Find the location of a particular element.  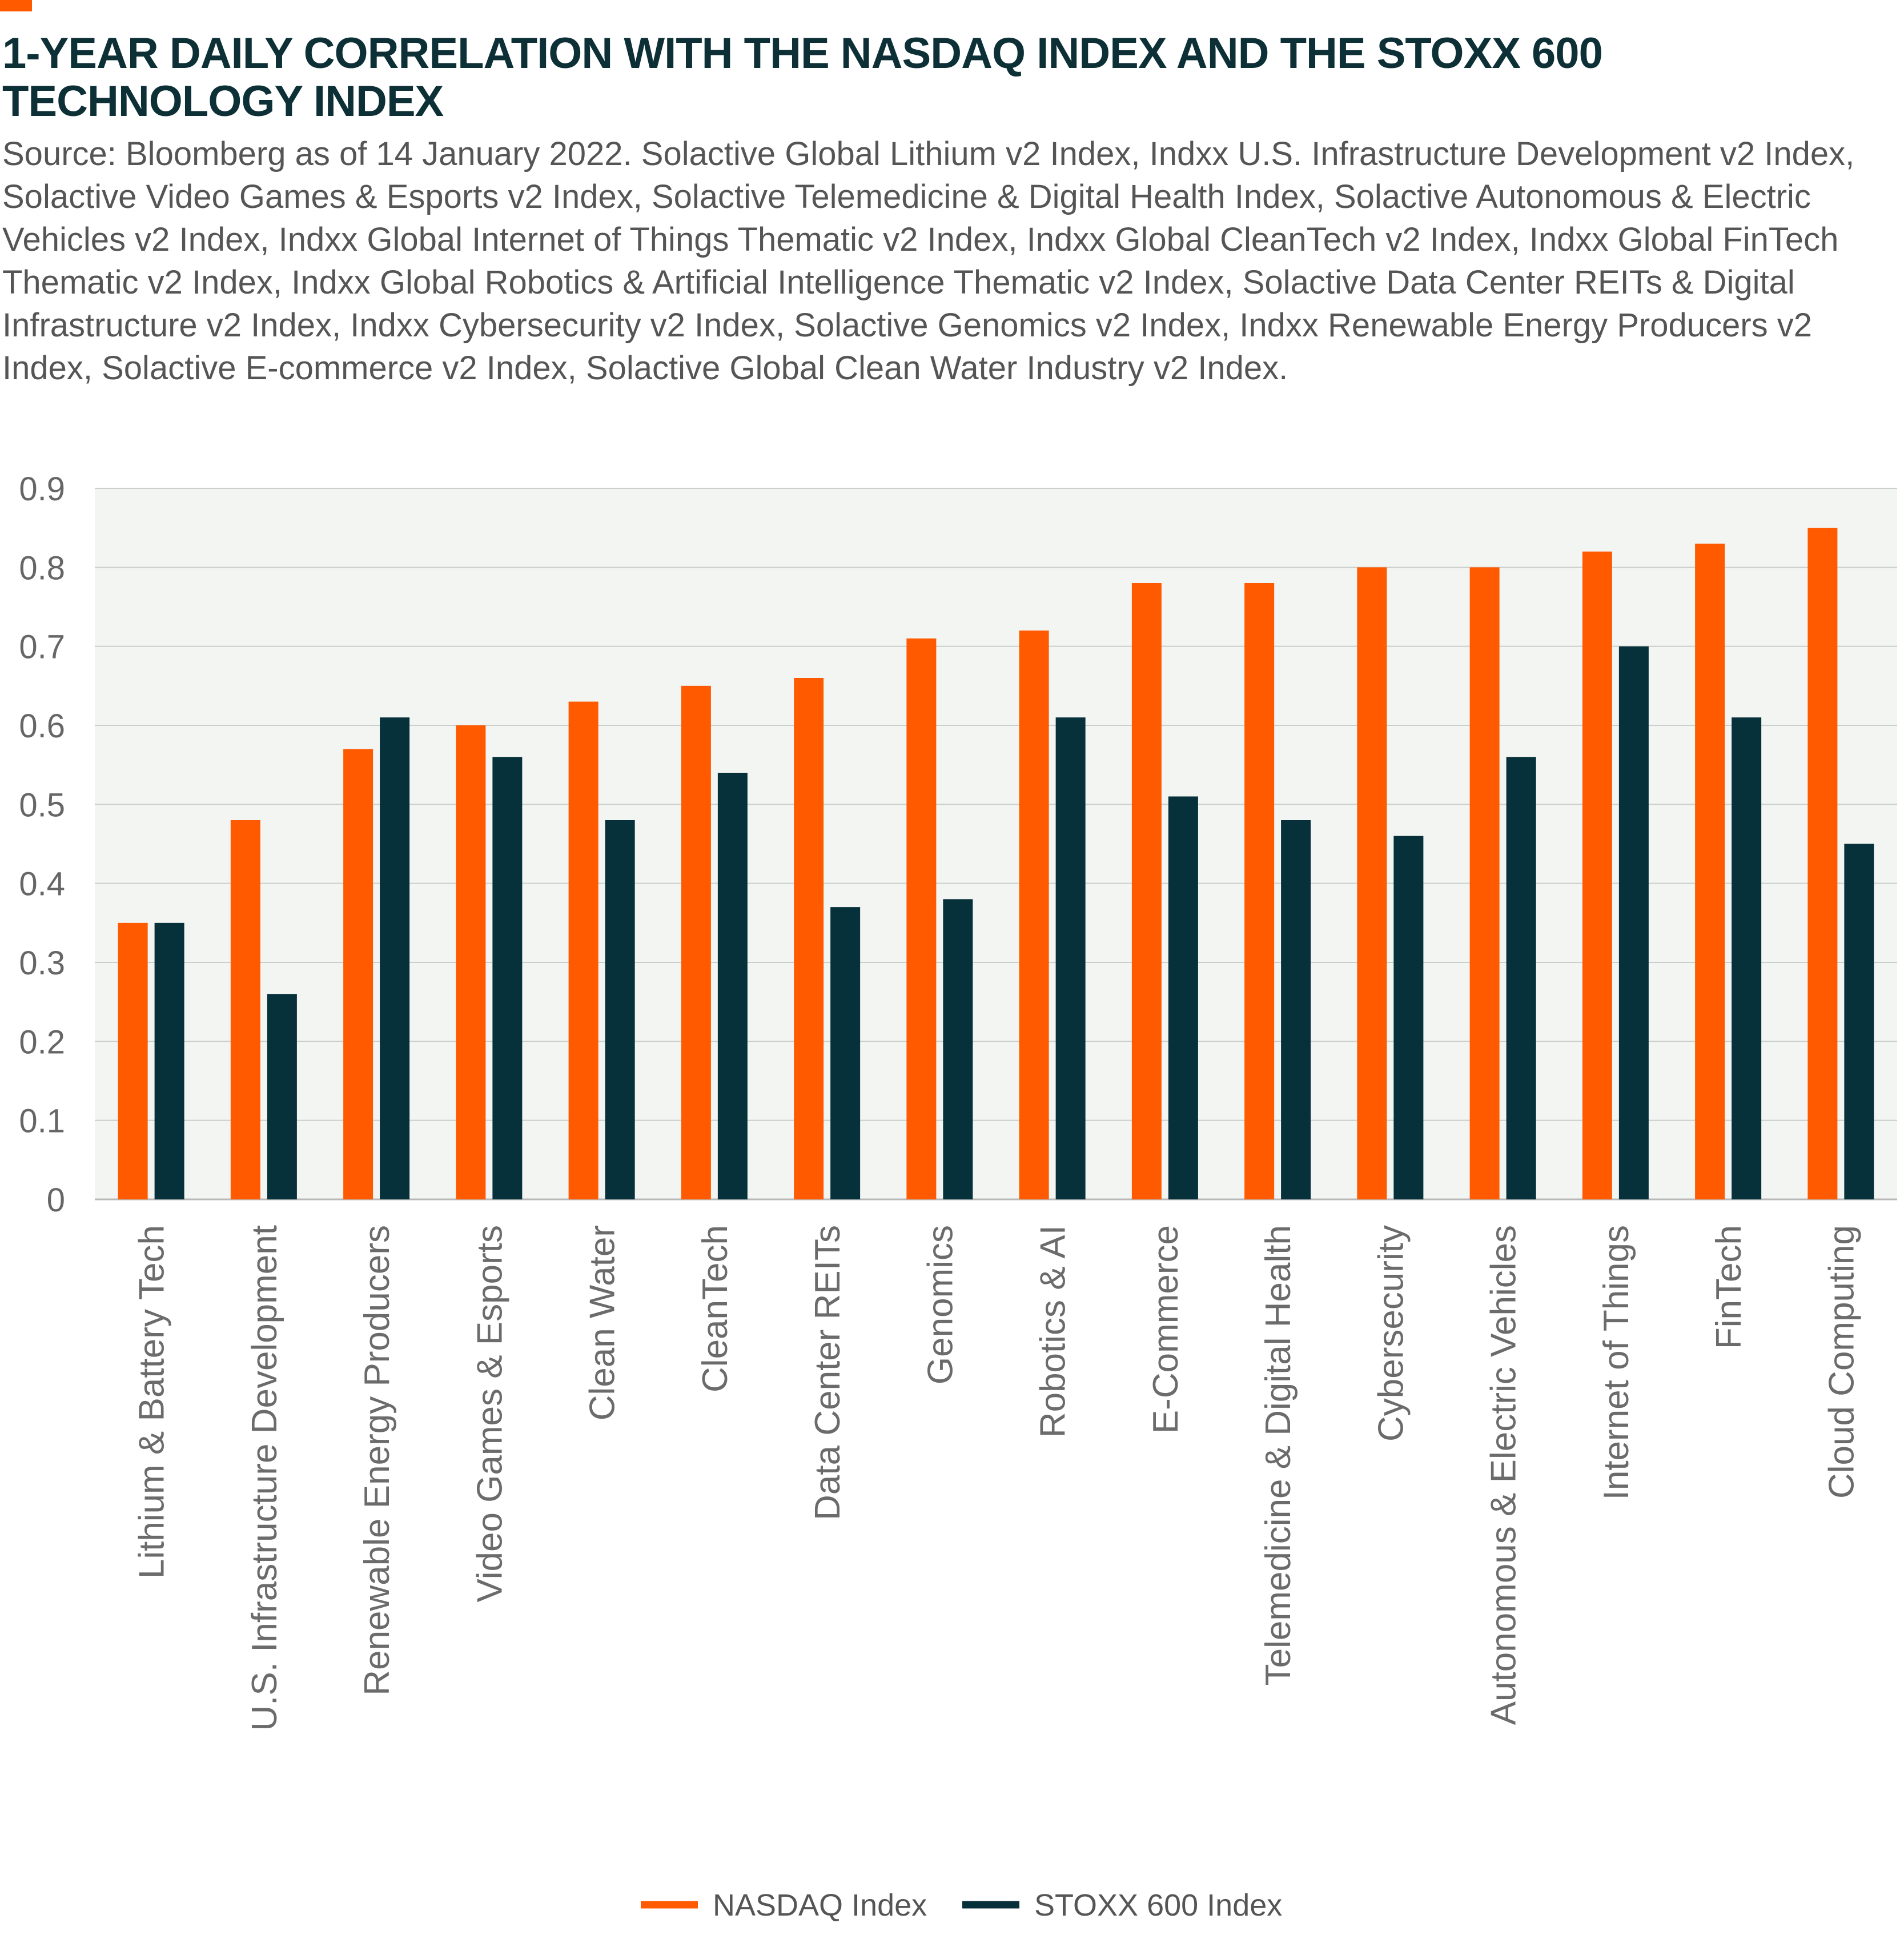

legend-swatch-nasdaq is located at coordinates (669, 1905).